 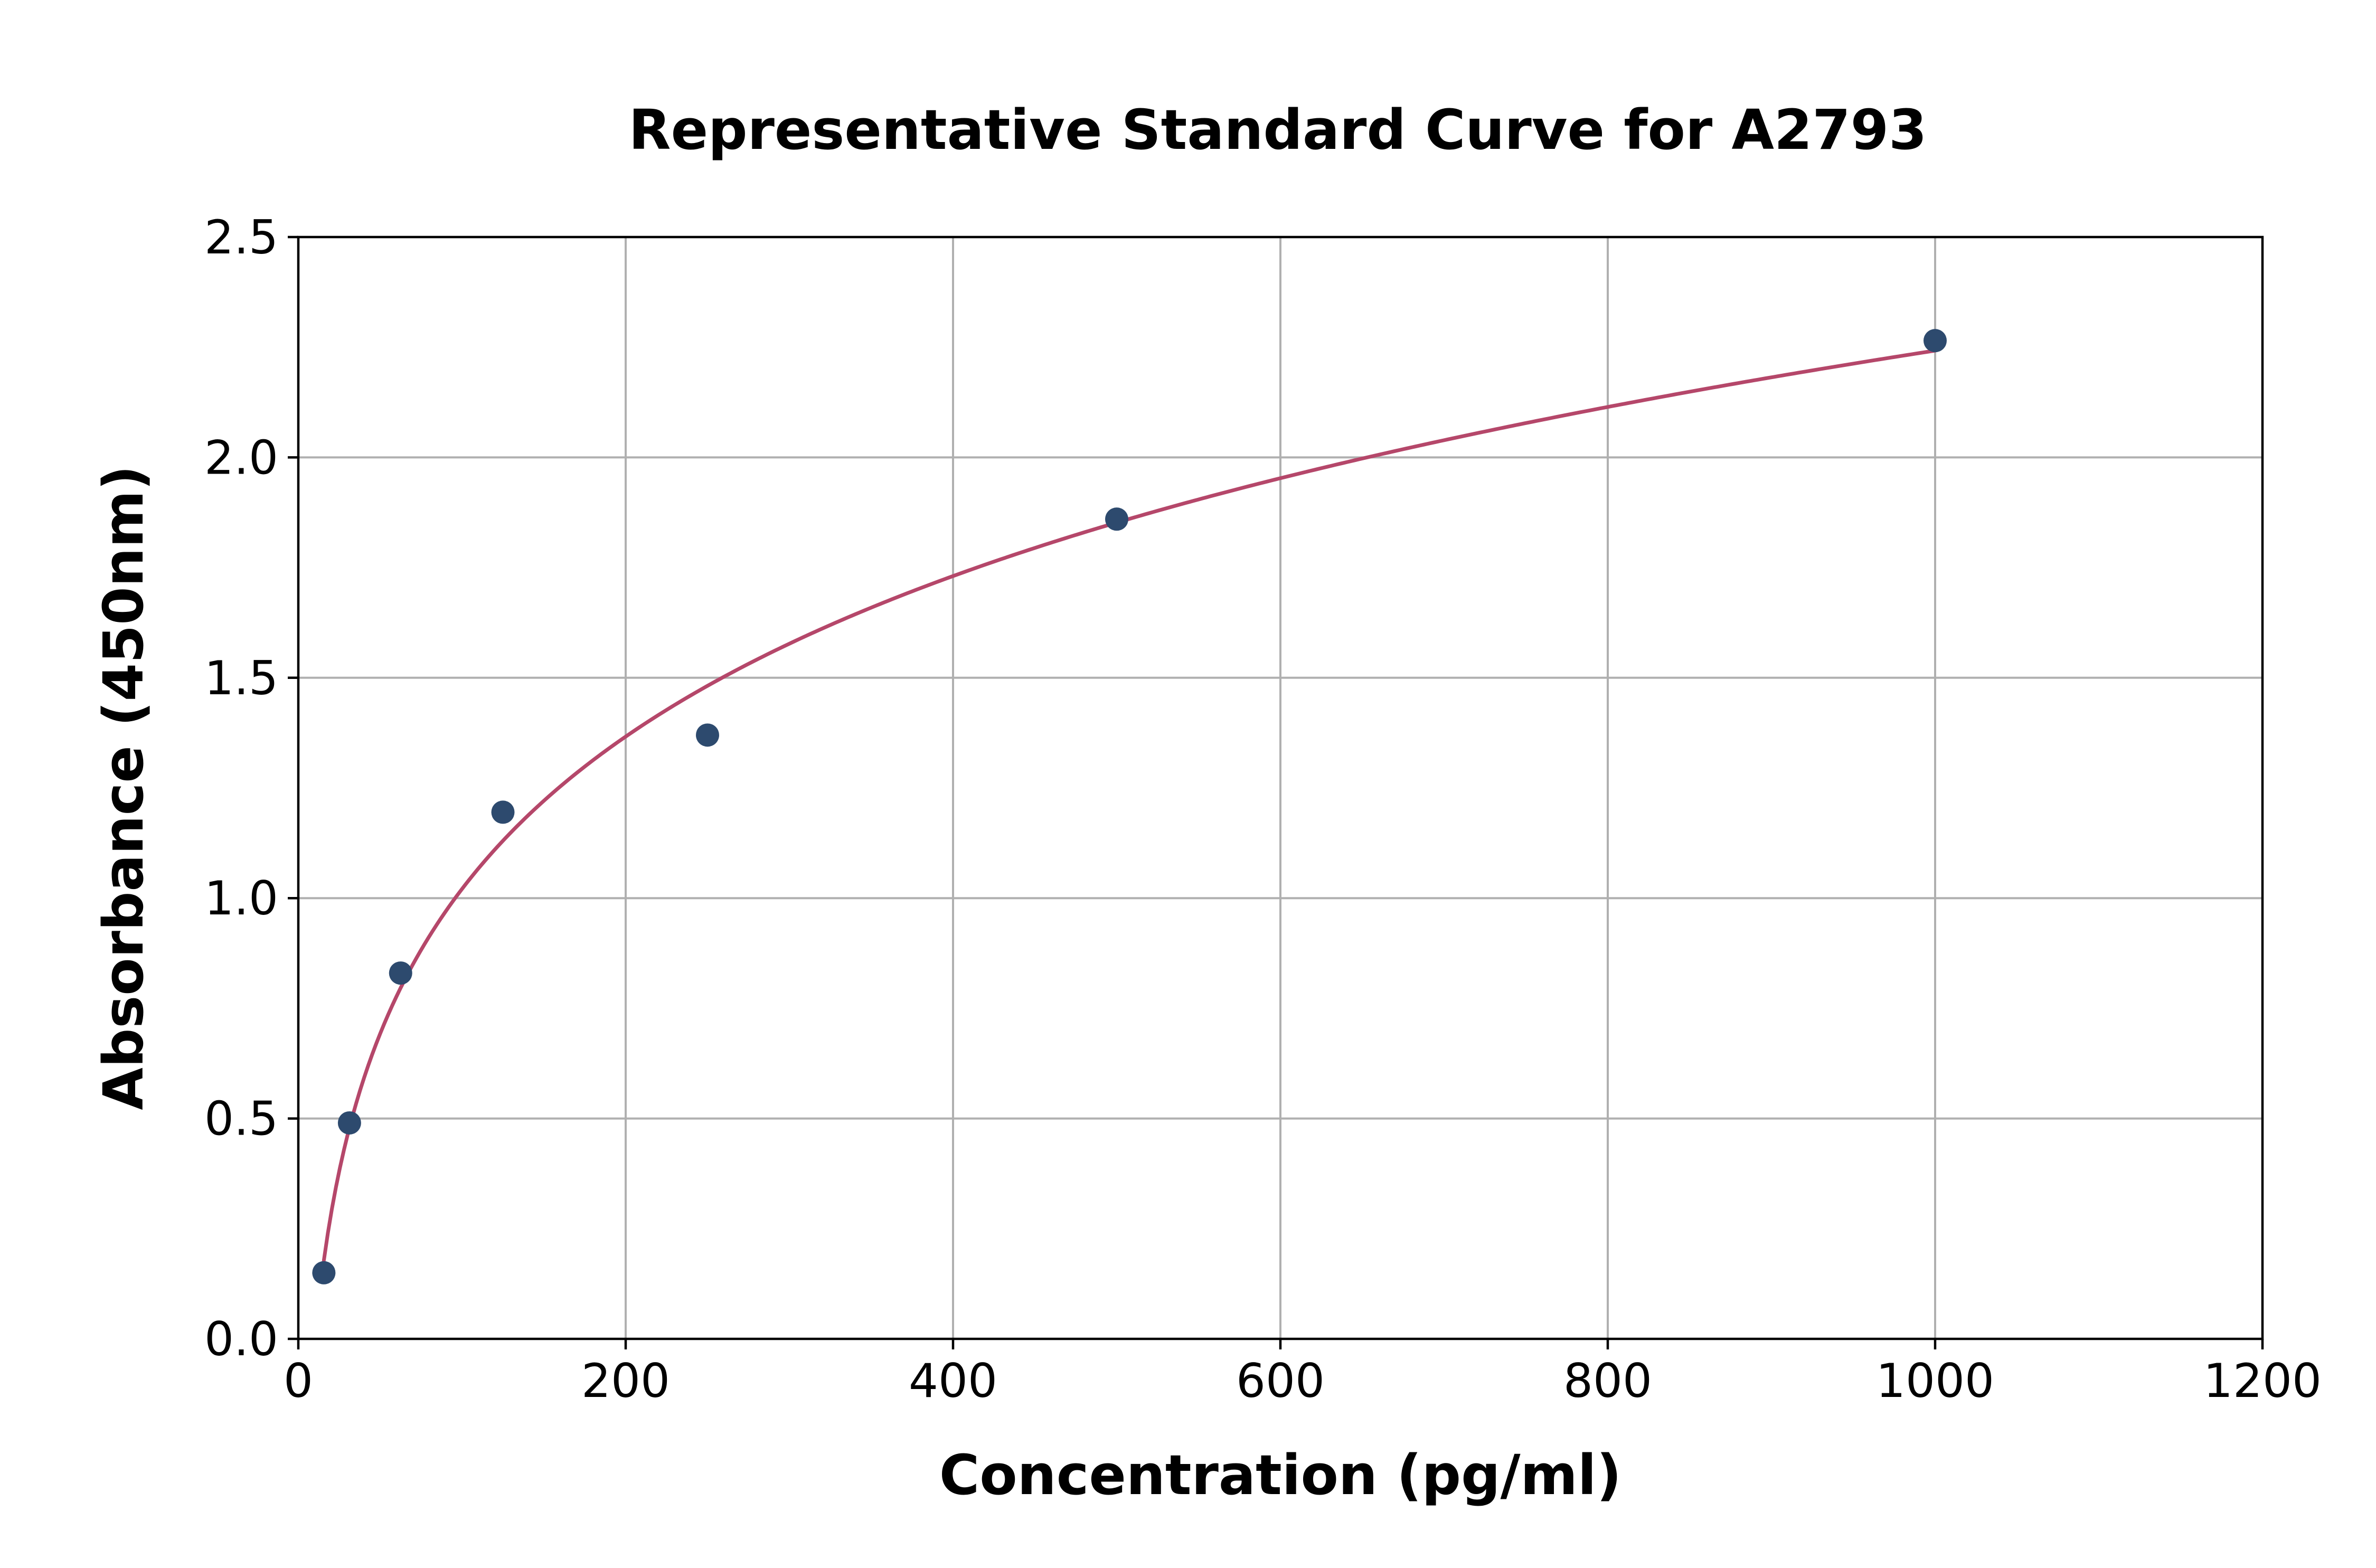 I want to click on chart-title: Representative Standard Curve for A2793, so click(x=1278, y=130).